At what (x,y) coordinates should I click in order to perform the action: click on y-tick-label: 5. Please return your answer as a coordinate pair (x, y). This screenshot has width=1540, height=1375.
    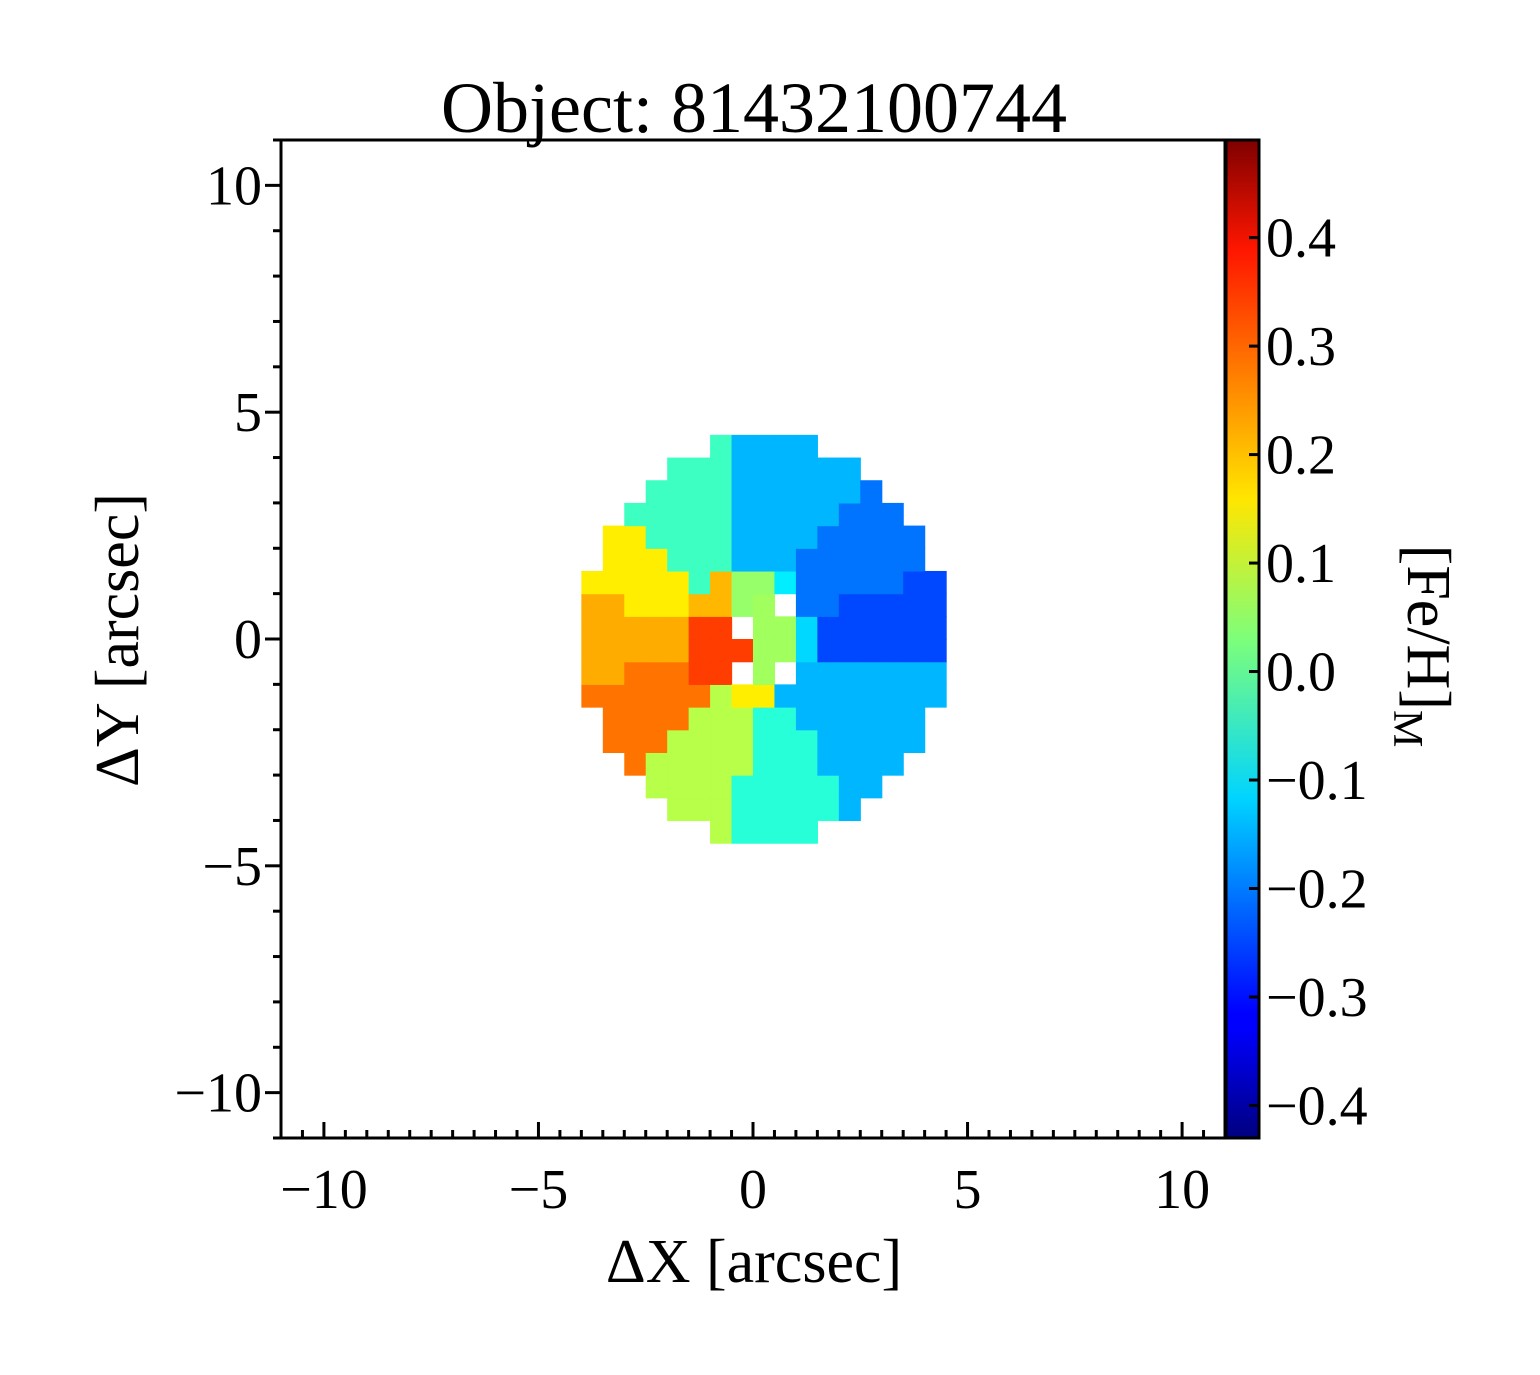
    Looking at the image, I should click on (248, 413).